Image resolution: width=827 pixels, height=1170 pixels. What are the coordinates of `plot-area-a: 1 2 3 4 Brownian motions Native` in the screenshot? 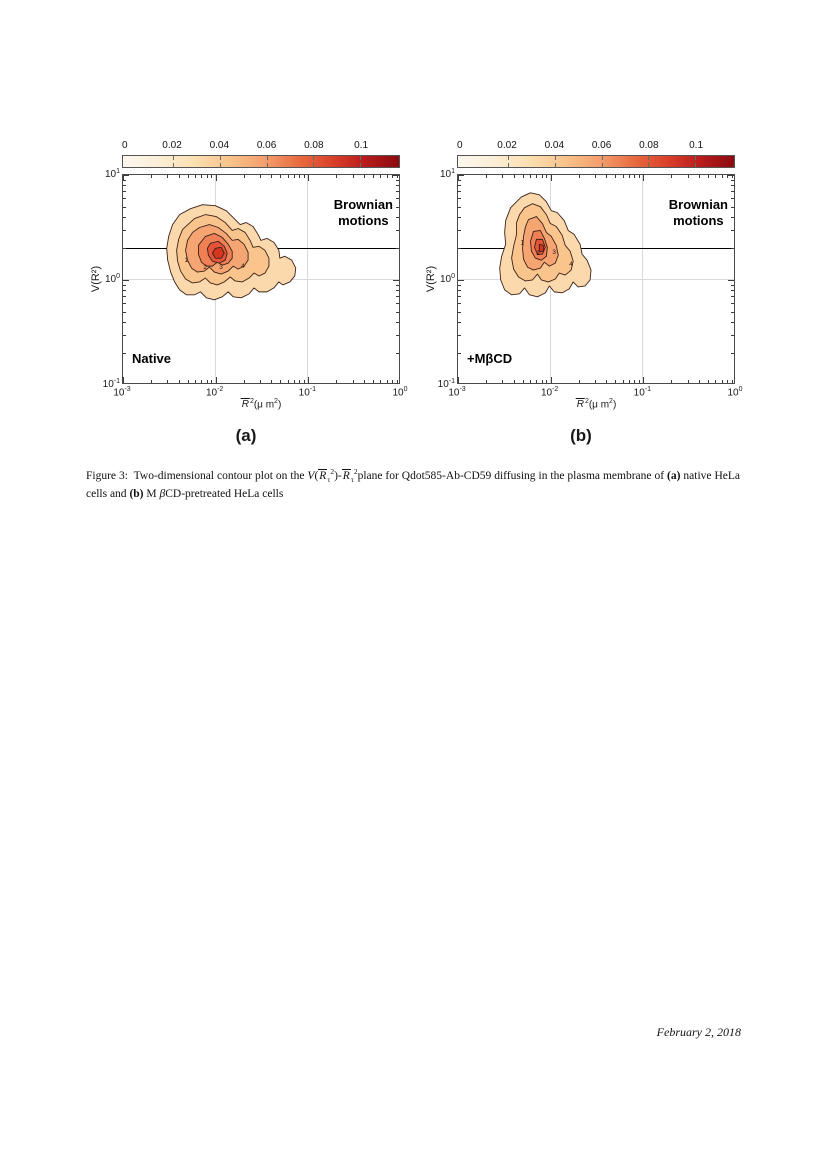 It's located at (261, 279).